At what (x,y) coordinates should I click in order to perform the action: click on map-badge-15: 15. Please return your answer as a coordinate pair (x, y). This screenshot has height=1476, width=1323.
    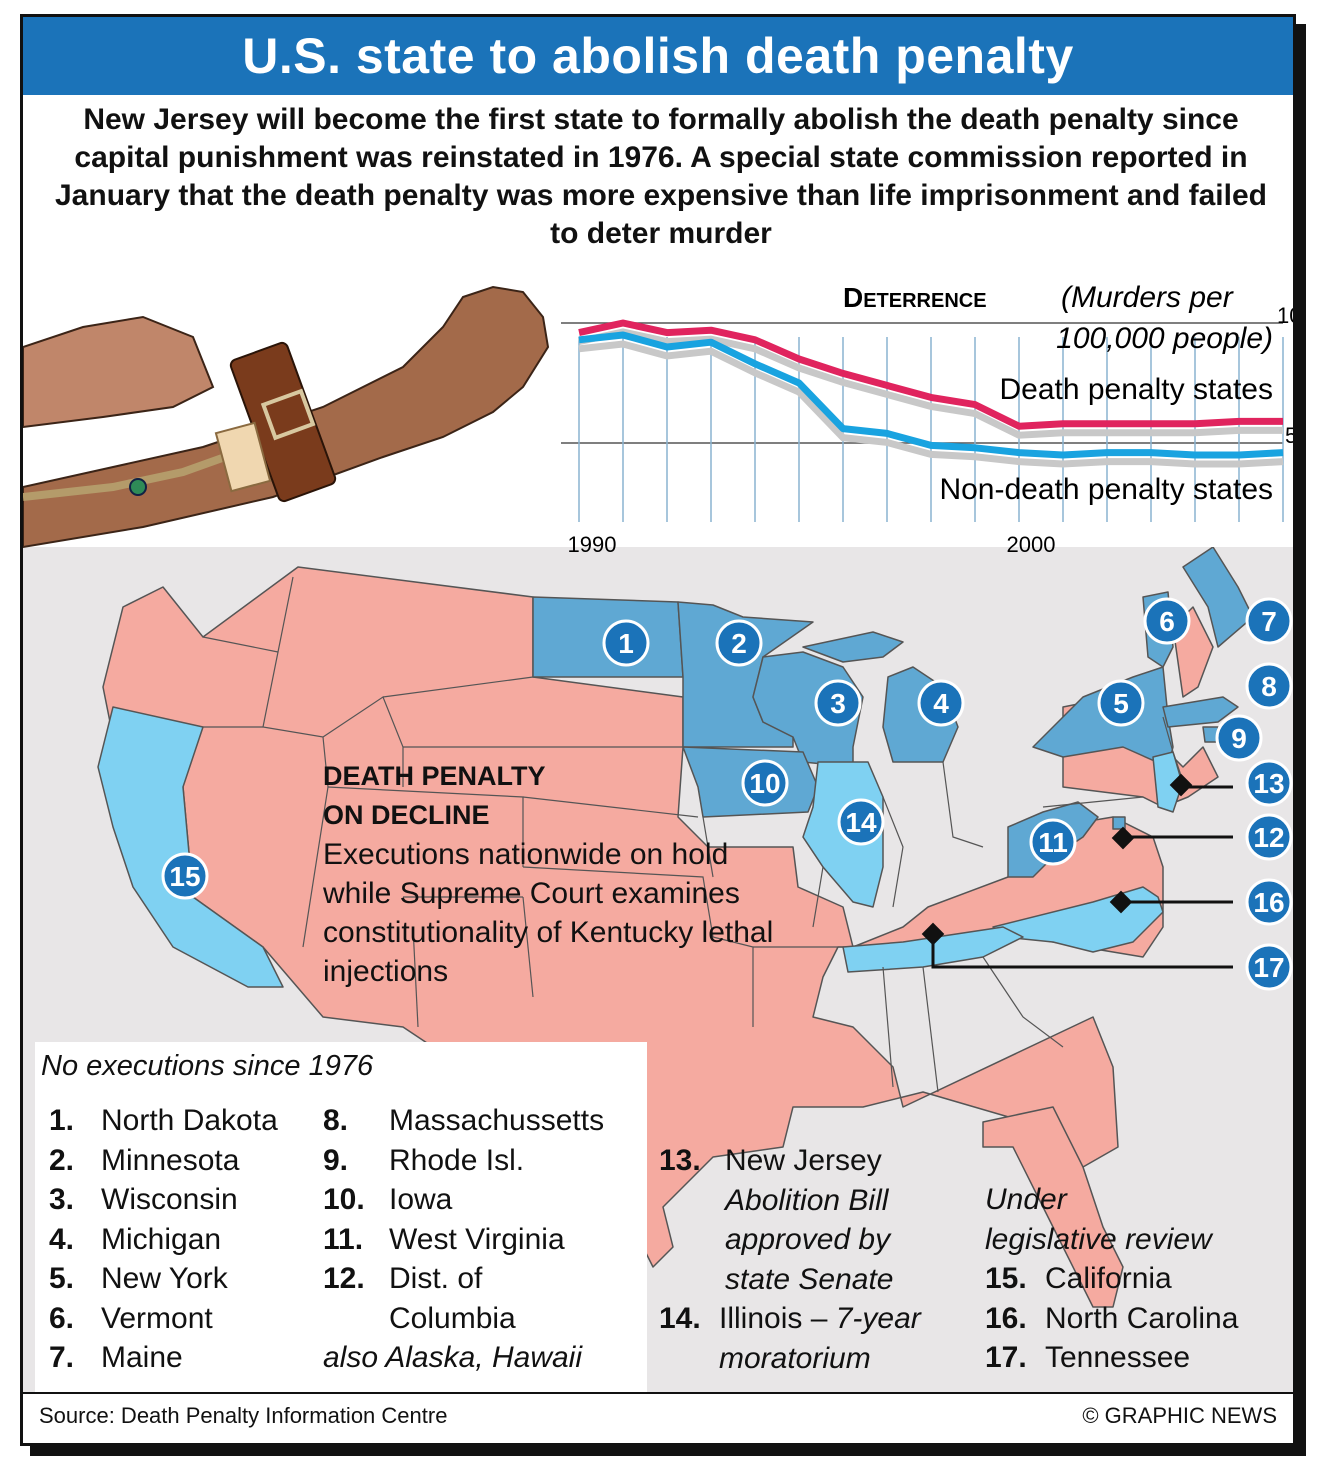
    Looking at the image, I should click on (185, 876).